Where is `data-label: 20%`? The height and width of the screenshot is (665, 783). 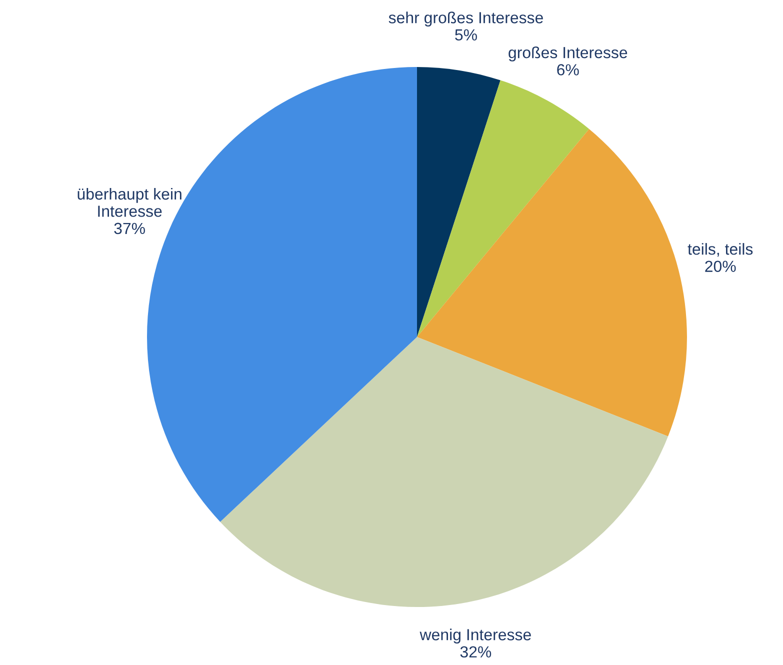
data-label: 20% is located at coordinates (720, 266).